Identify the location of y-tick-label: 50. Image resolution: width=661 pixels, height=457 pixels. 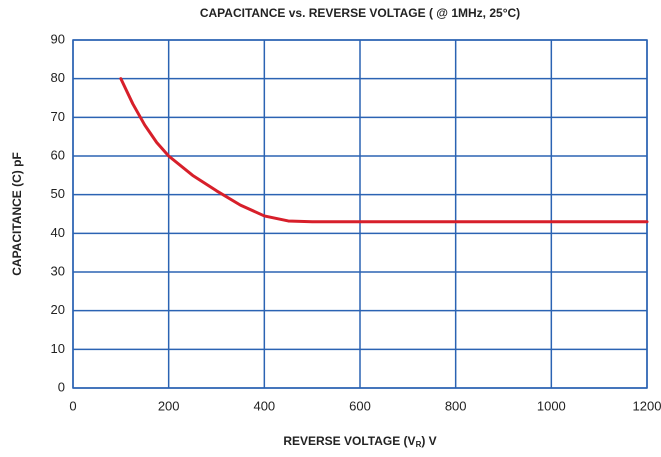
(58, 193).